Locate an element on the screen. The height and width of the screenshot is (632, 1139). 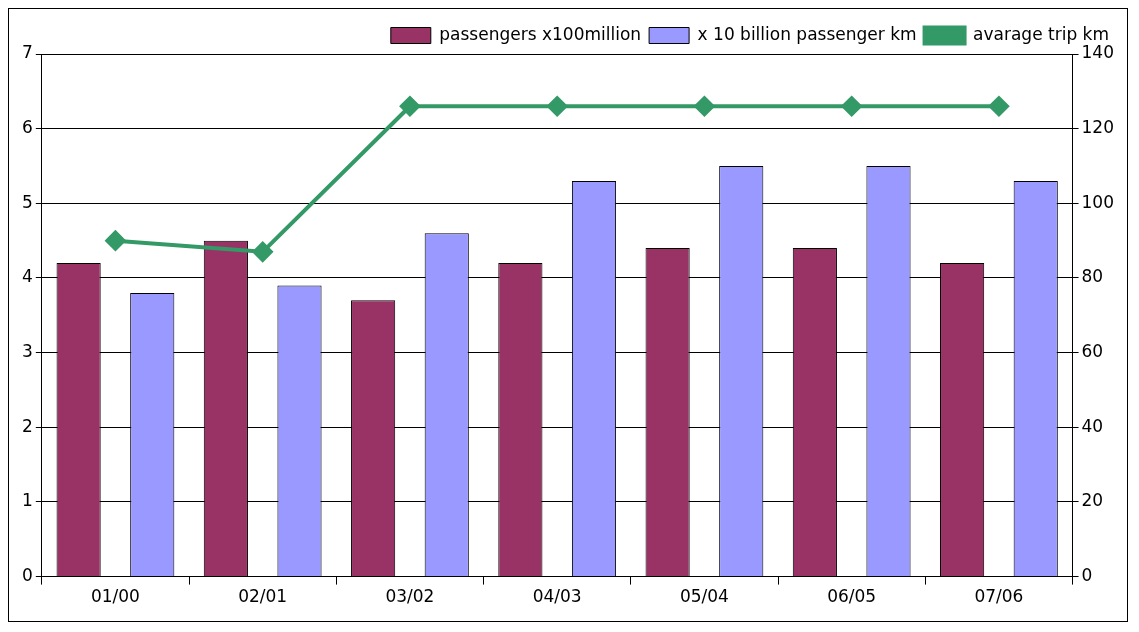
y-tick-label: 2 is located at coordinates (27, 425).